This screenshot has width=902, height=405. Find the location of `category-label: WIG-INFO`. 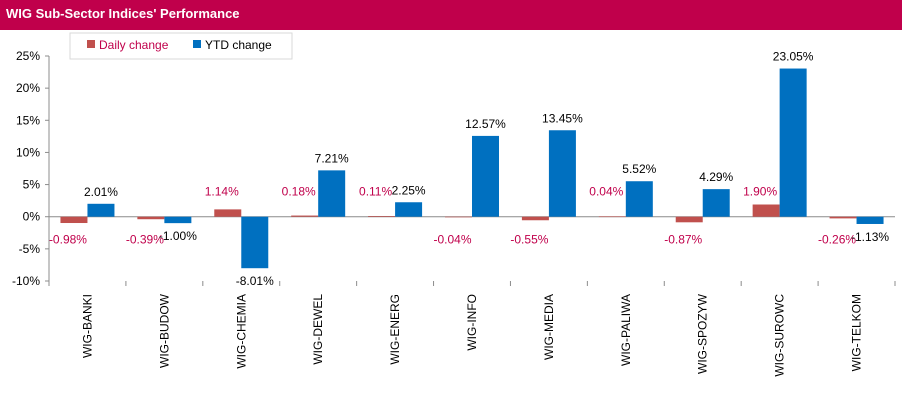

category-label: WIG-INFO is located at coordinates (472, 322).